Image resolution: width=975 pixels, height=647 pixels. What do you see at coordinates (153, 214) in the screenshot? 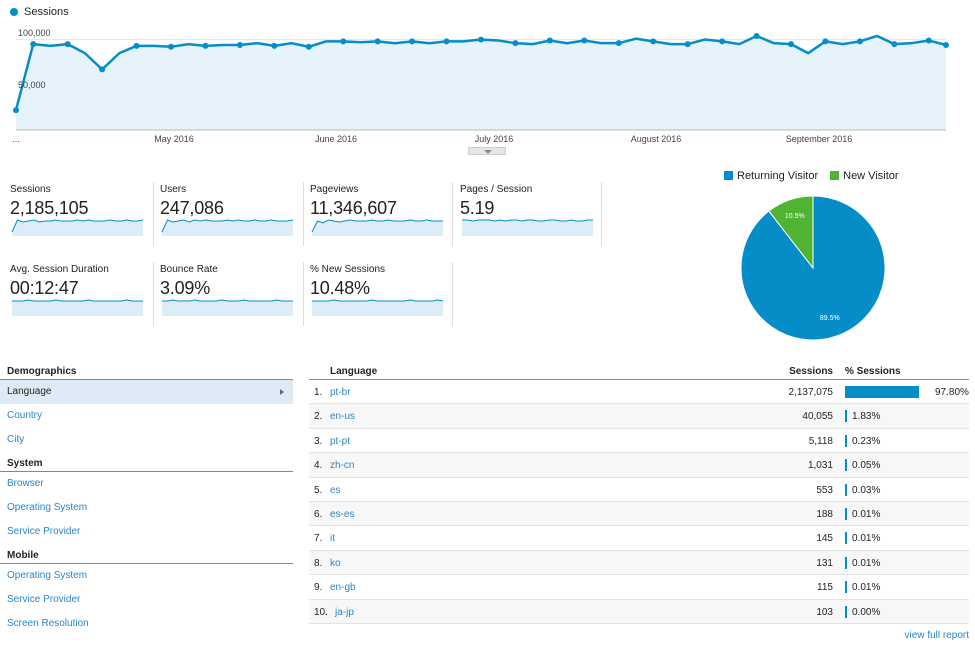
I see `scorecard-divider` at bounding box center [153, 214].